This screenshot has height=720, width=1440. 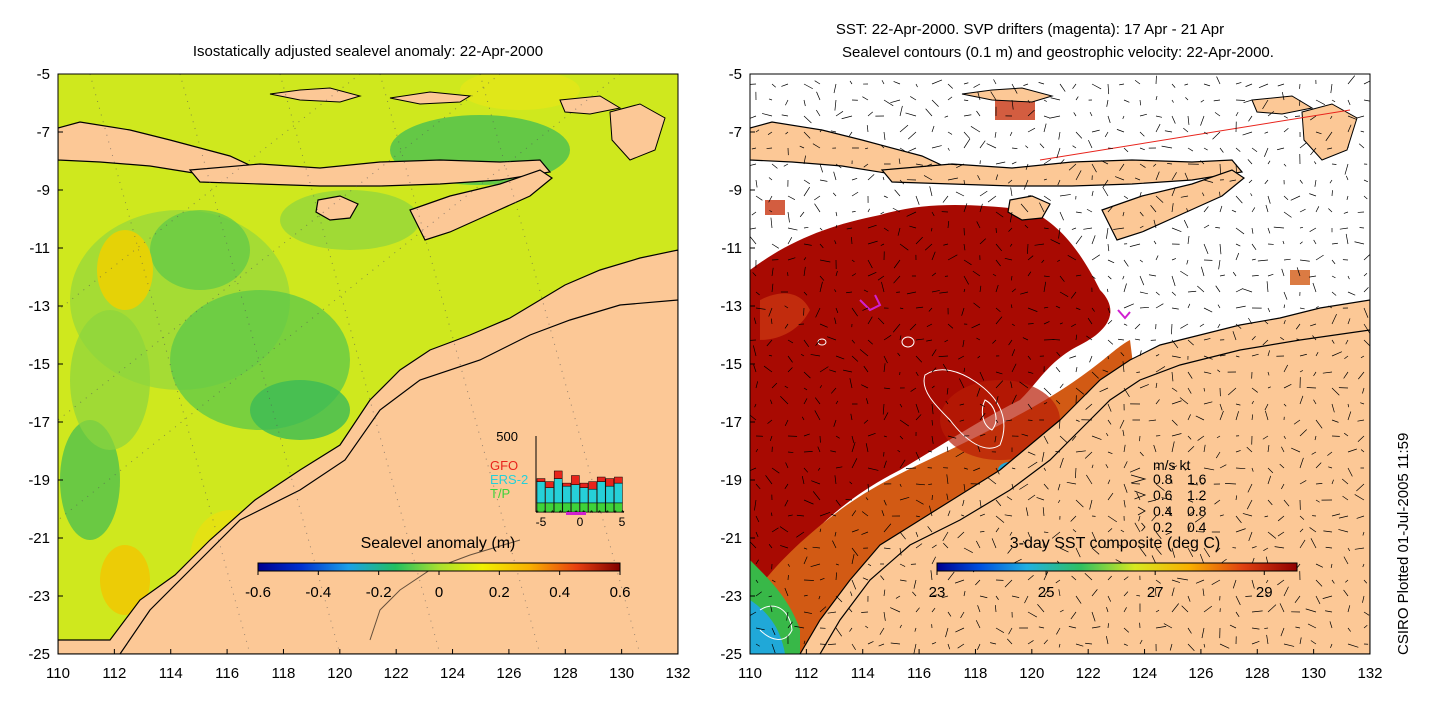 What do you see at coordinates (1163, 527) in the screenshot?
I see `velocity-key-ms: 0.2` at bounding box center [1163, 527].